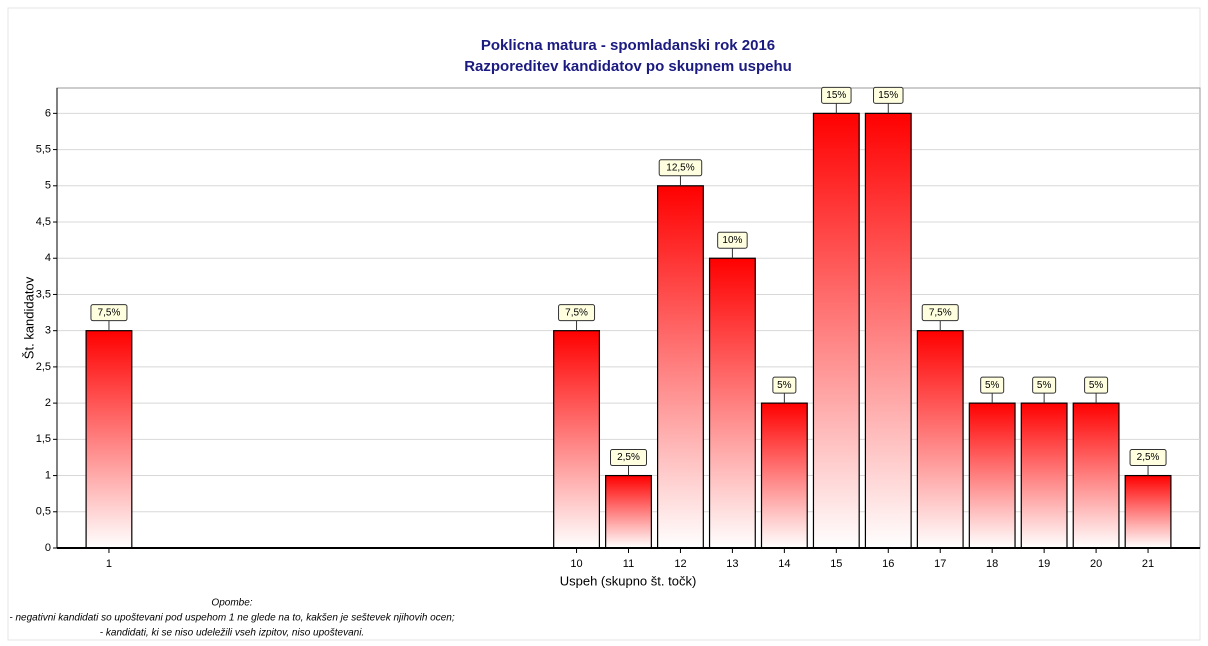 The width and height of the screenshot is (1208, 646). I want to click on x-tick-label: 21, so click(1148, 564).